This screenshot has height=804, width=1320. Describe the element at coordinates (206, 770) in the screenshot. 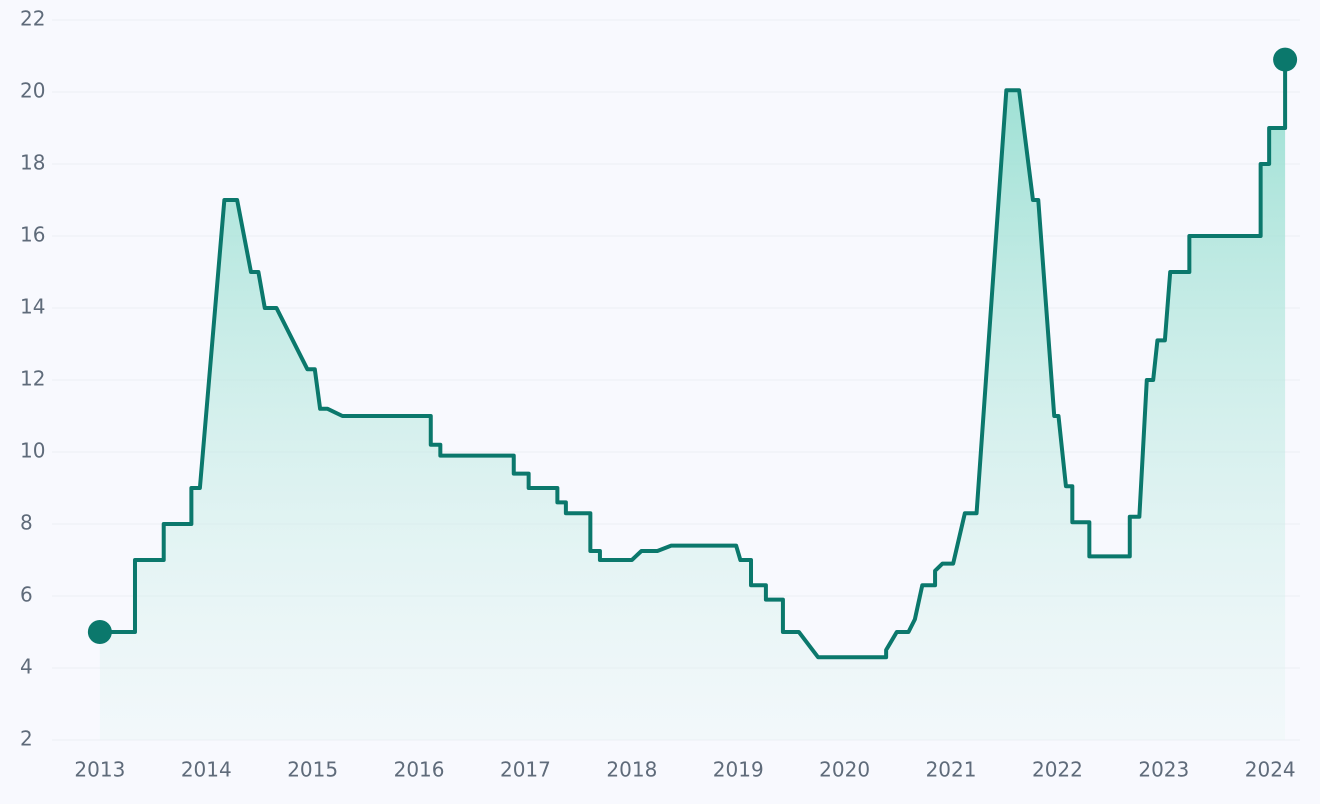

I see `x-tick-label: 2014` at that location.